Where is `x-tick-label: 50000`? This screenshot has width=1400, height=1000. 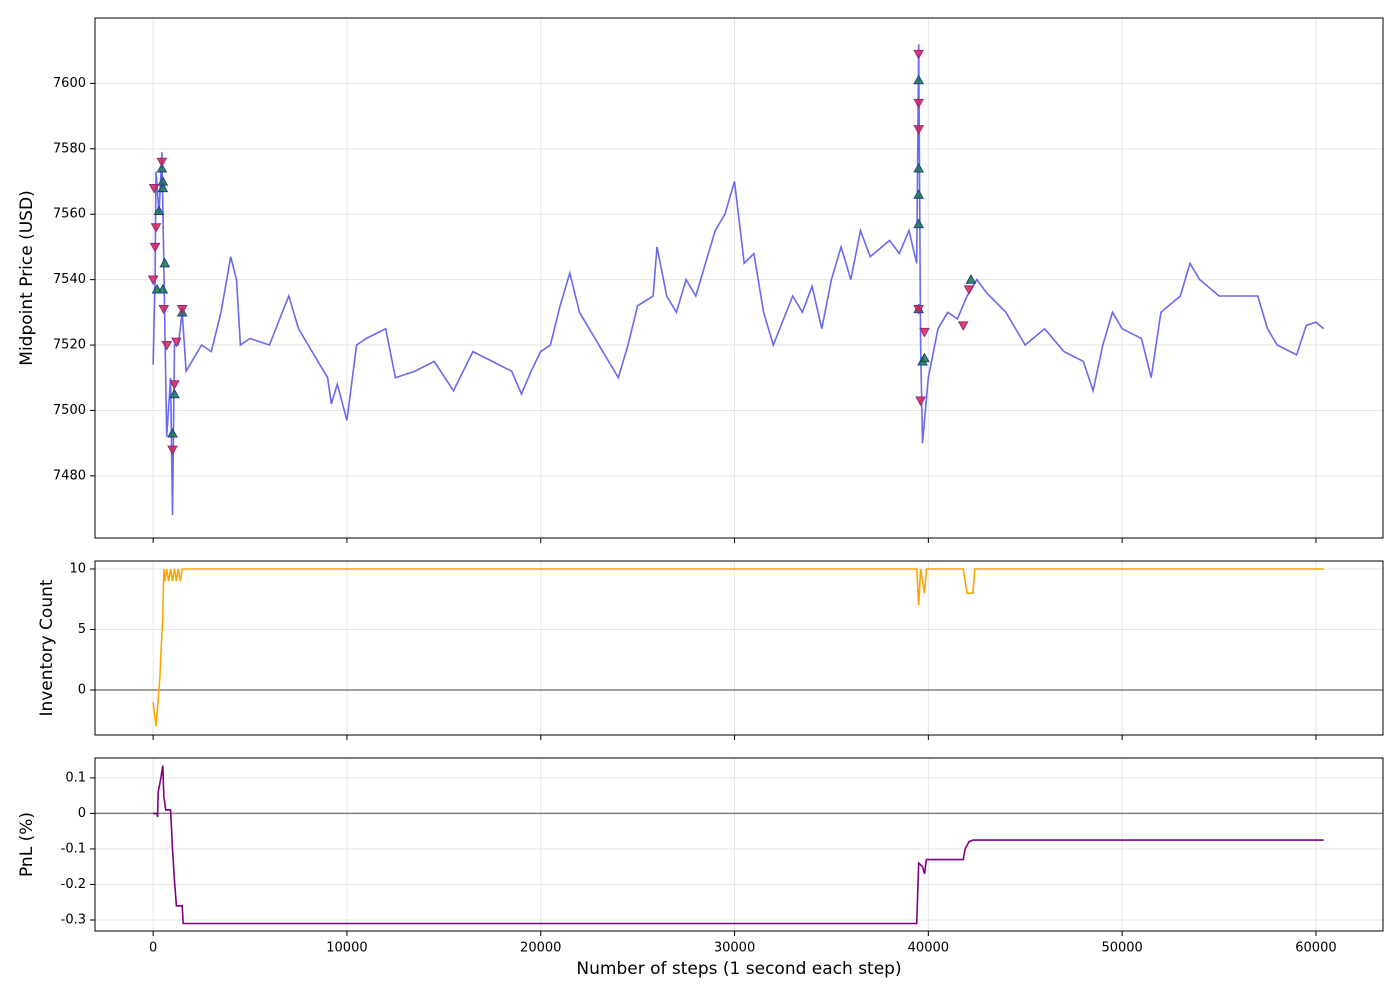
x-tick-label: 50000 is located at coordinates (1121, 948).